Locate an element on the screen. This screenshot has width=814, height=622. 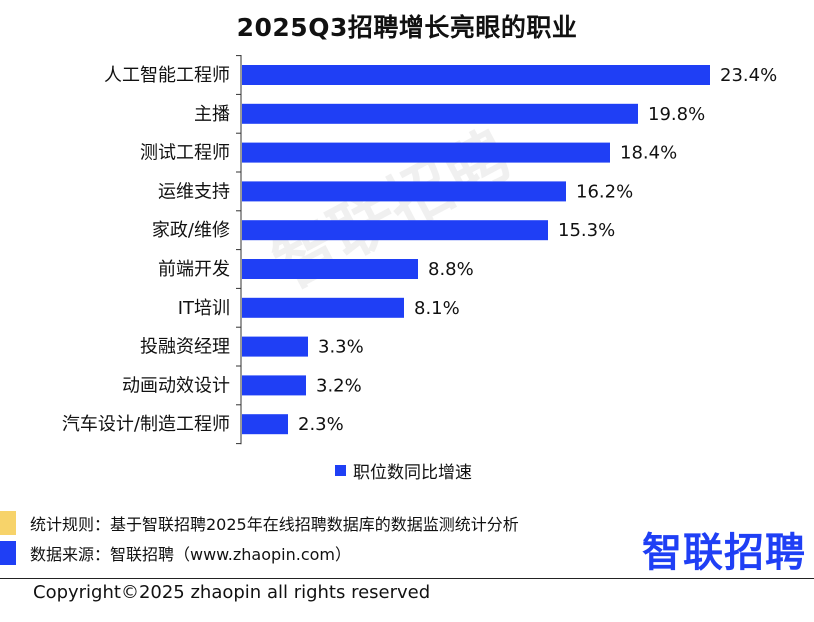
brand-logo: 智联招聘 is located at coordinates (724, 553).